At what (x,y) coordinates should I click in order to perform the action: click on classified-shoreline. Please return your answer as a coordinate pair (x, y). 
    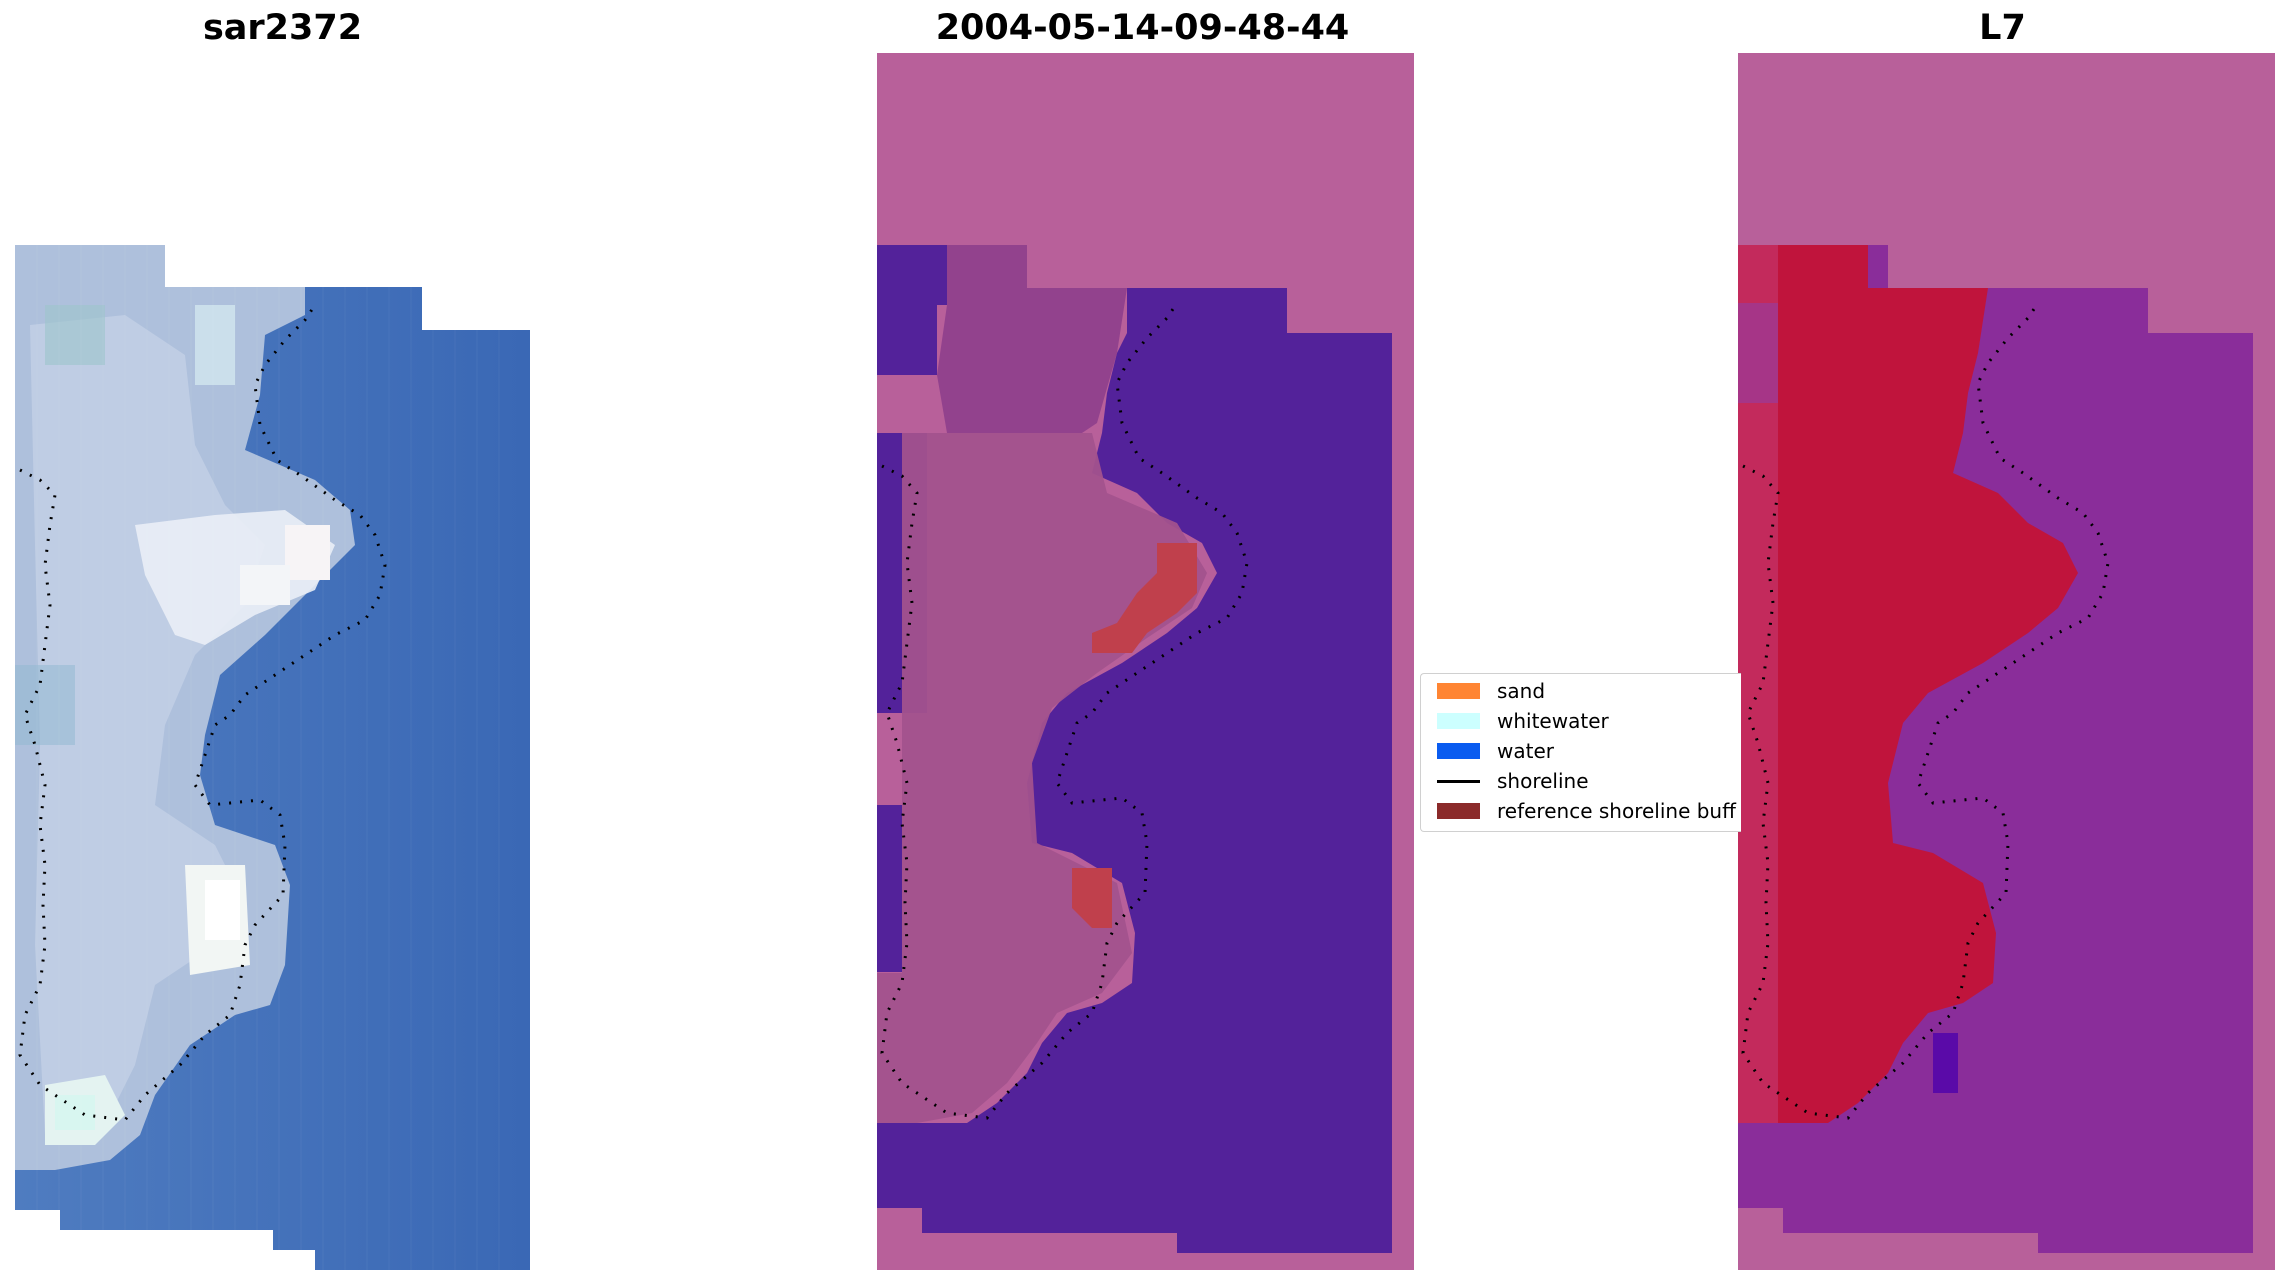
    Looking at the image, I should click on (1064, 711).